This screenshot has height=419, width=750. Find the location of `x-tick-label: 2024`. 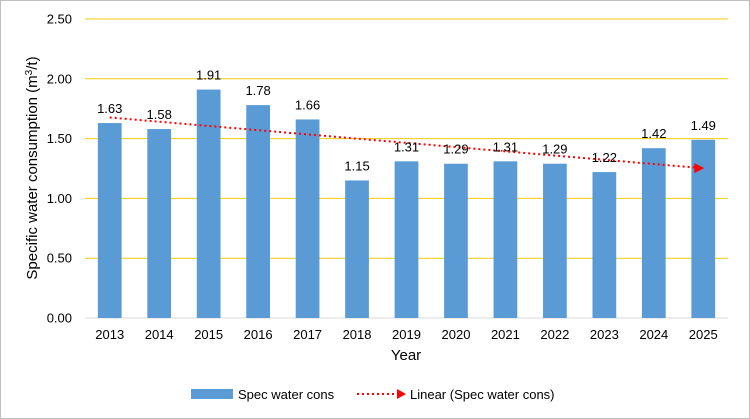

x-tick-label: 2024 is located at coordinates (653, 334).